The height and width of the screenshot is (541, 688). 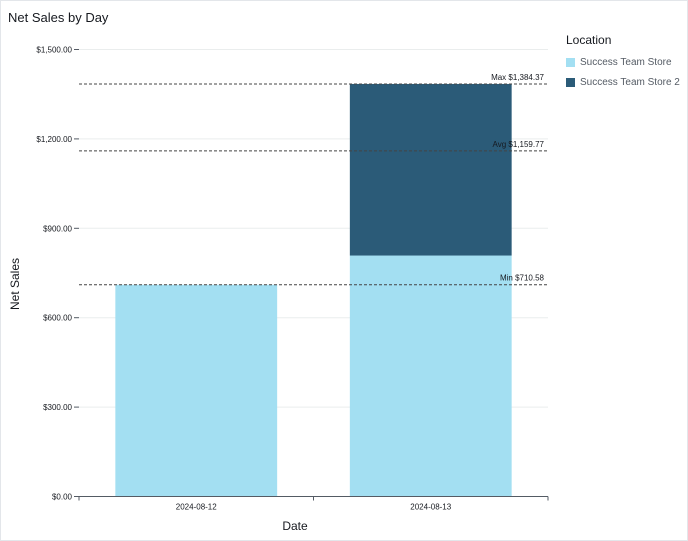 I want to click on y-tick-label: $300.00, so click(x=57, y=407).